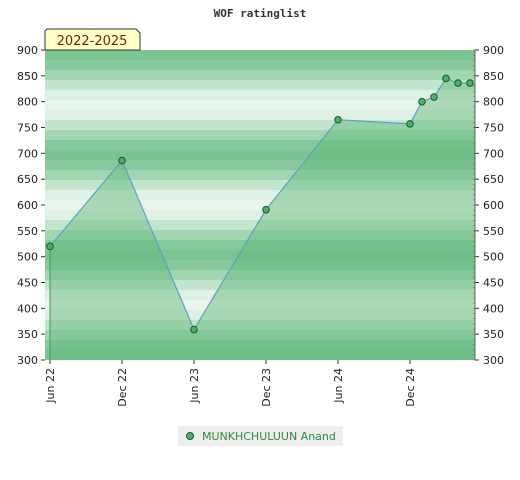  I want to click on legend: MUNKHCHULUUN Anand, so click(260, 436).